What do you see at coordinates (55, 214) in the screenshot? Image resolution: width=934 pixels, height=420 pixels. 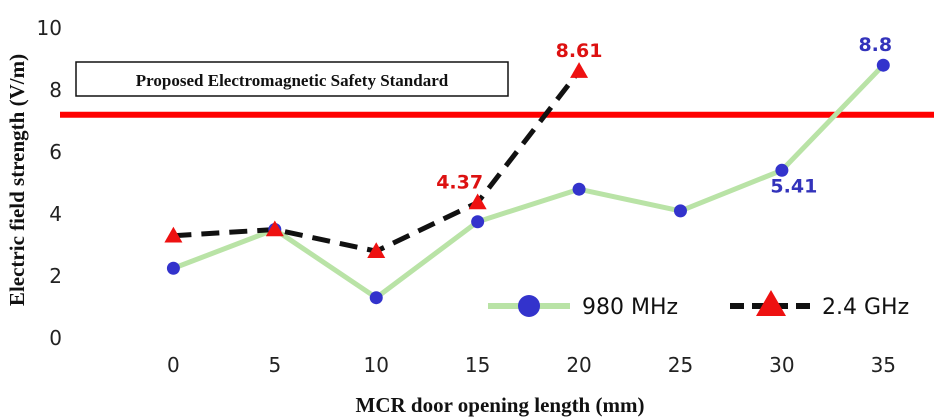 I see `y-tick-label: 4` at bounding box center [55, 214].